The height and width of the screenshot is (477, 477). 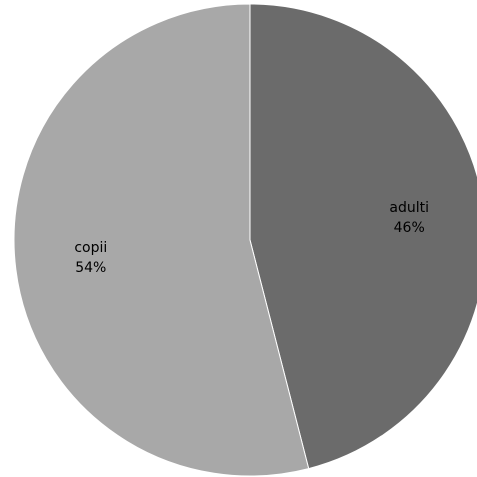 I want to click on slice-label-copii: copii, so click(x=90, y=248).